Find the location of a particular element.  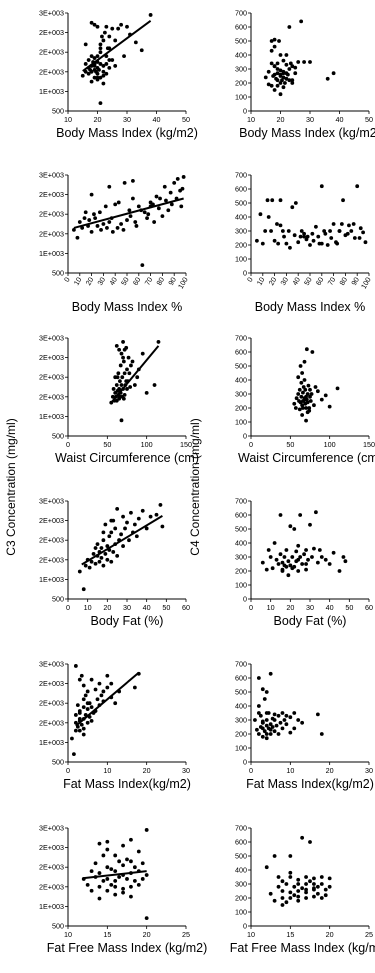

chart-7-y-tick-label: 2E+003 is located at coordinates (51, 559).